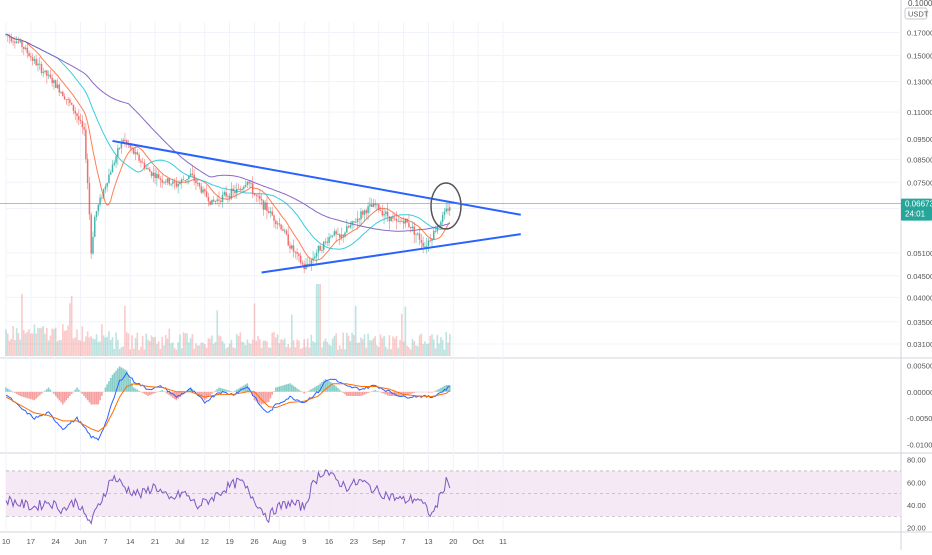 The width and height of the screenshot is (932, 555). What do you see at coordinates (916, 13) in the screenshot?
I see `quote-currency-box` at bounding box center [916, 13].